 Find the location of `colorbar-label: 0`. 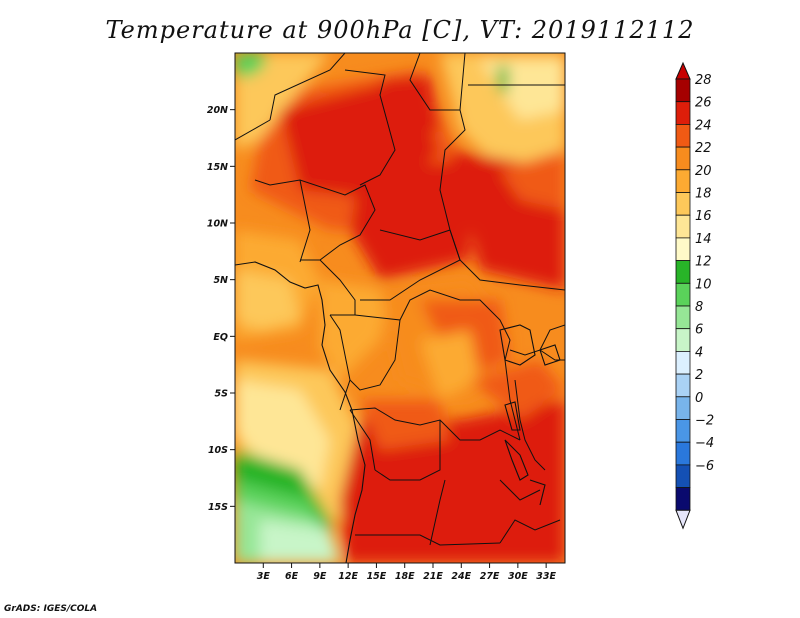

colorbar-label: 0 is located at coordinates (699, 398).